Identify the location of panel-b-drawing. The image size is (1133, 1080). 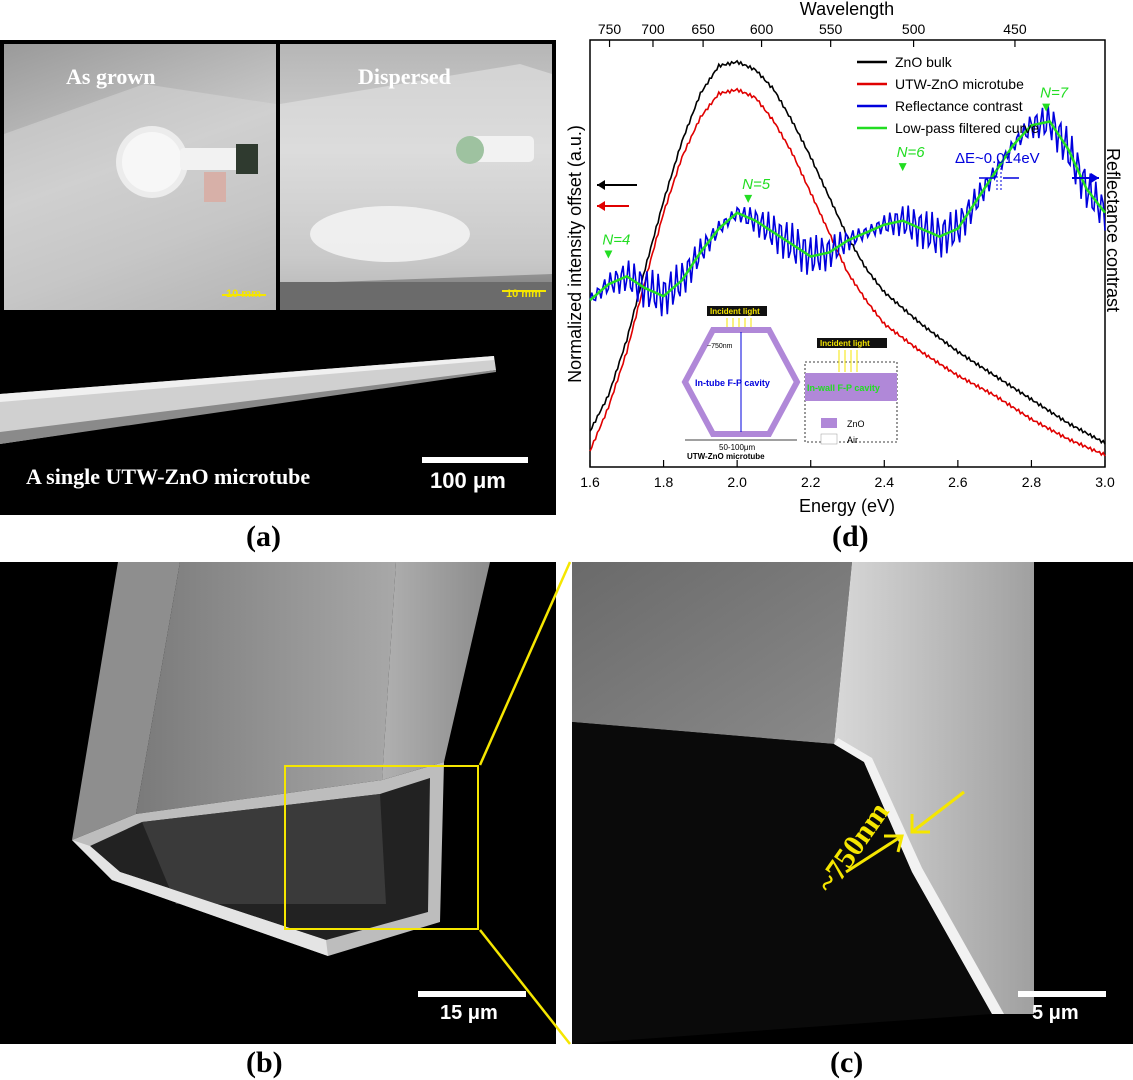
(281, 759).